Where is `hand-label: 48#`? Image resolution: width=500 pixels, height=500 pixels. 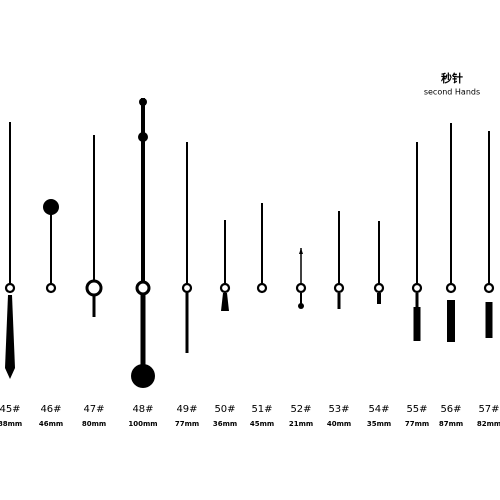
hand-label: 48# is located at coordinates (142, 409).